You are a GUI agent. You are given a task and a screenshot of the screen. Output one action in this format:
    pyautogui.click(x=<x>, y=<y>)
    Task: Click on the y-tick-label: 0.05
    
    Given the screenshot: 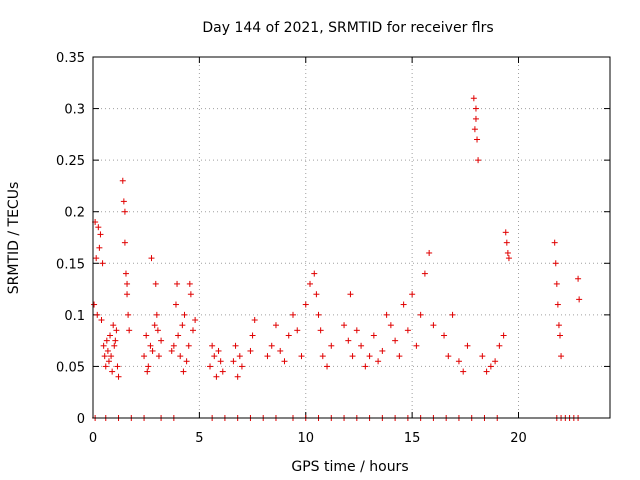 What is the action you would take?
    pyautogui.click(x=70, y=367)
    